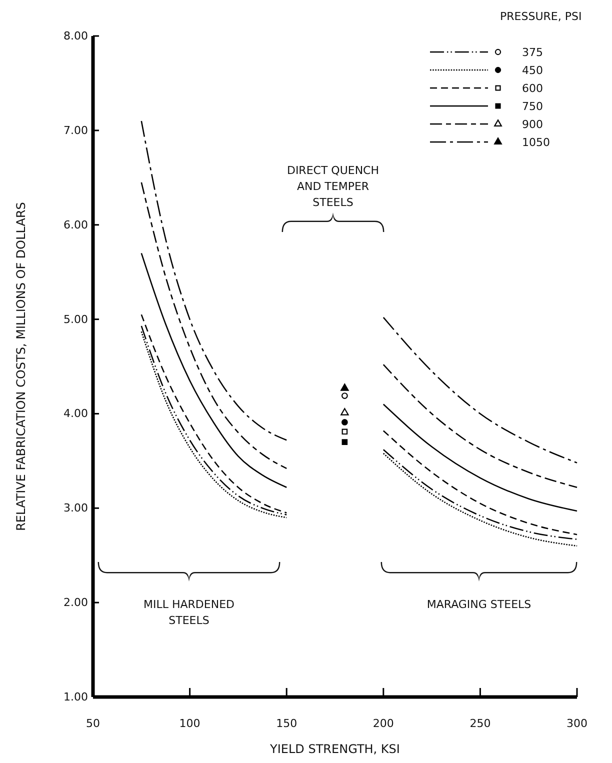 This screenshot has width=612, height=763. What do you see at coordinates (480, 723) in the screenshot?
I see `x-tick-label: 250` at bounding box center [480, 723].